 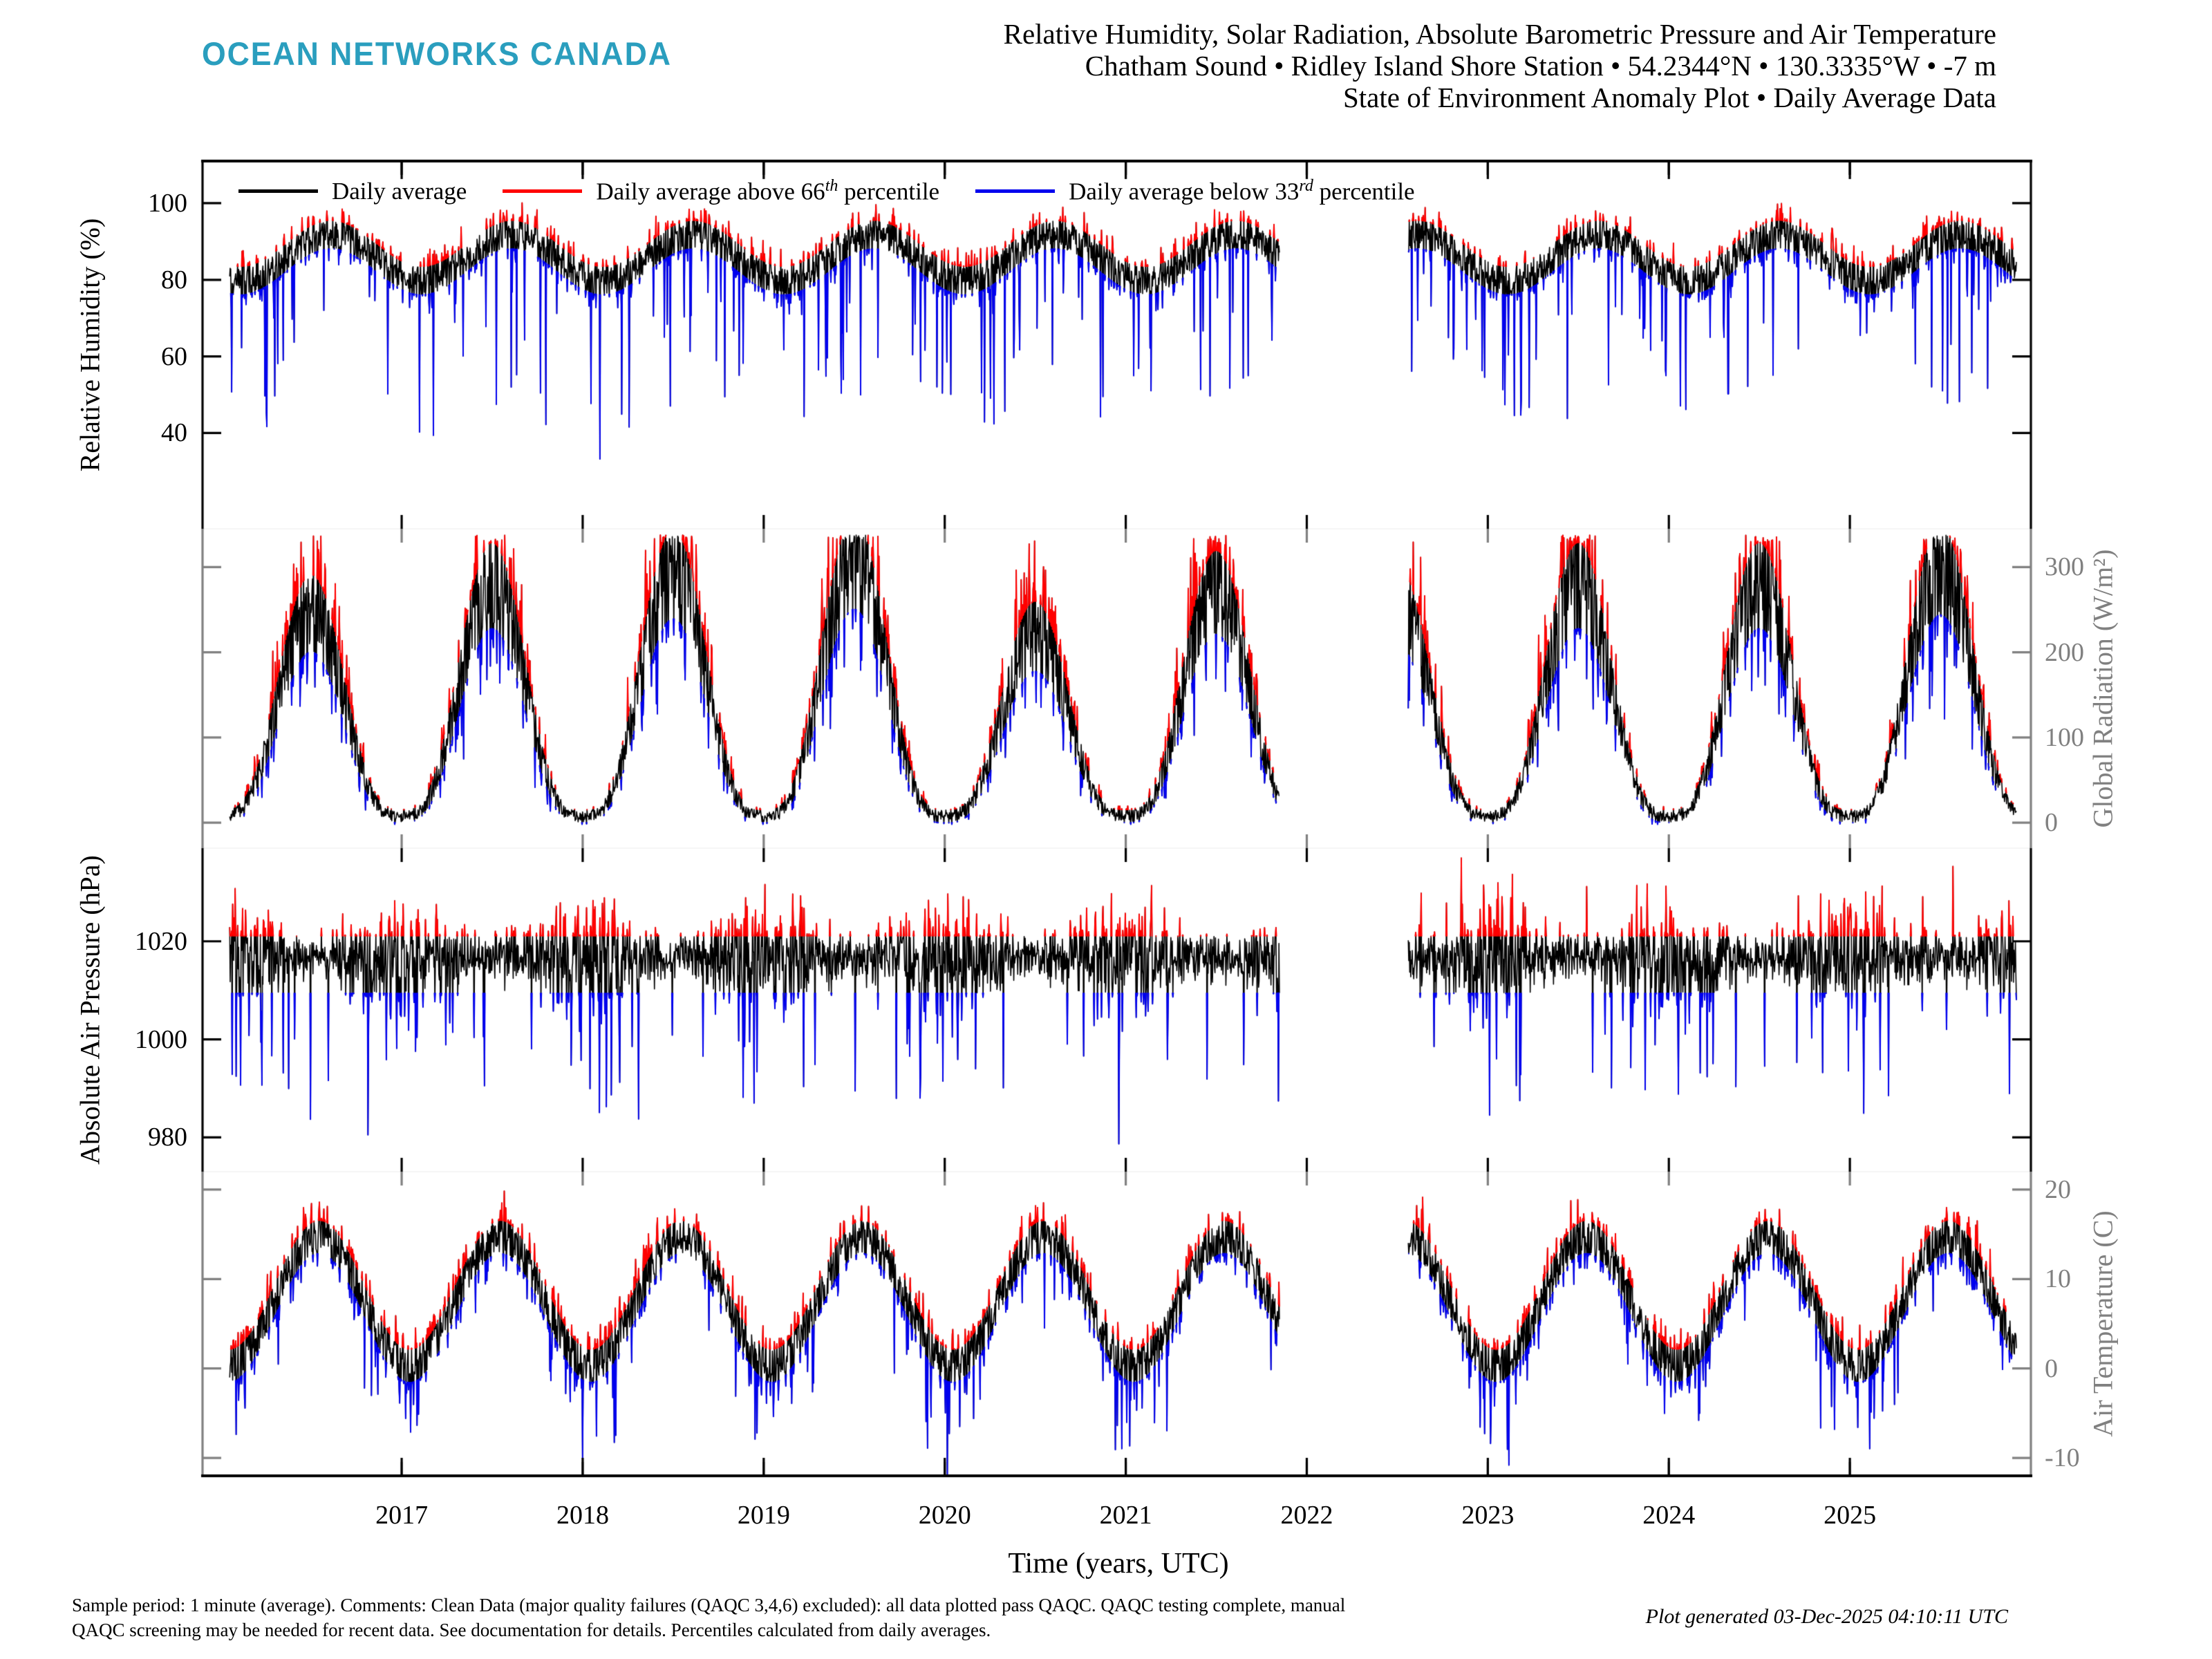 I want to click on y-tick-label: 20, so click(x=2058, y=1189).